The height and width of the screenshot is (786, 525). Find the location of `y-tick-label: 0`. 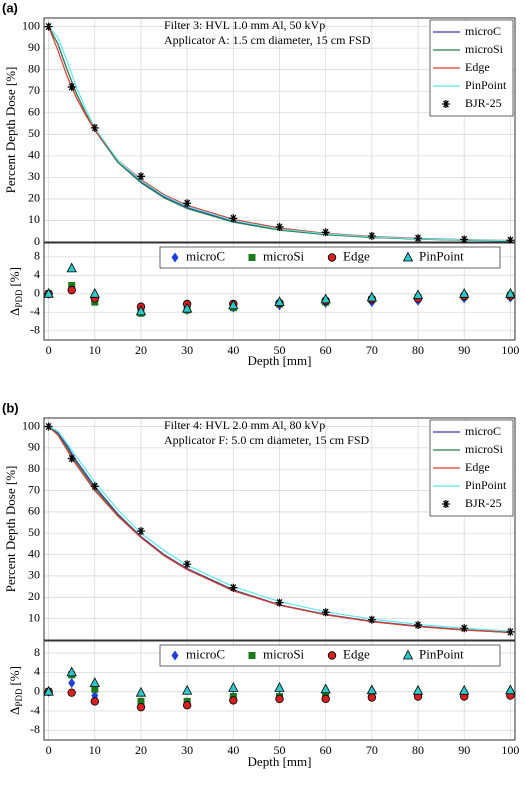

y-tick-label: 0 is located at coordinates (37, 690).